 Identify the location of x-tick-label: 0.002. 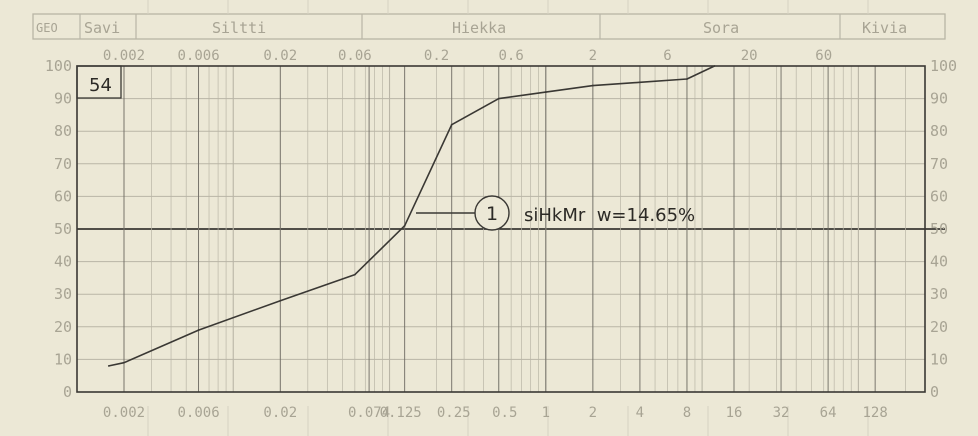
(124, 413).